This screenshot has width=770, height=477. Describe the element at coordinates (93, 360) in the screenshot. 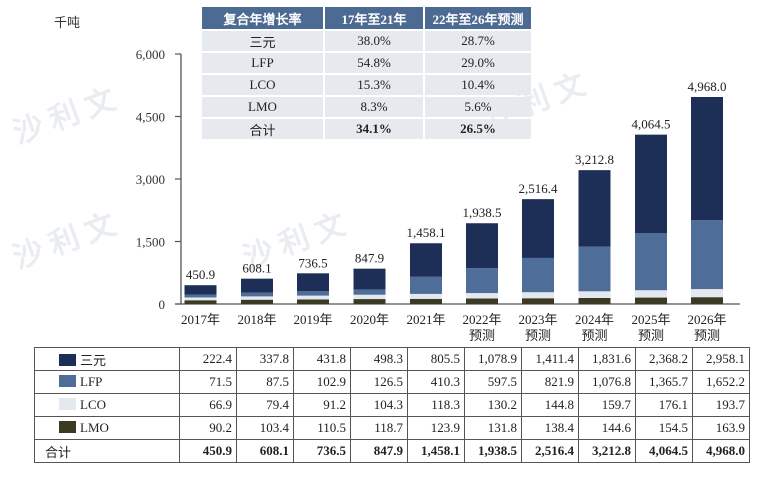

I see `legend-label: 三元` at that location.